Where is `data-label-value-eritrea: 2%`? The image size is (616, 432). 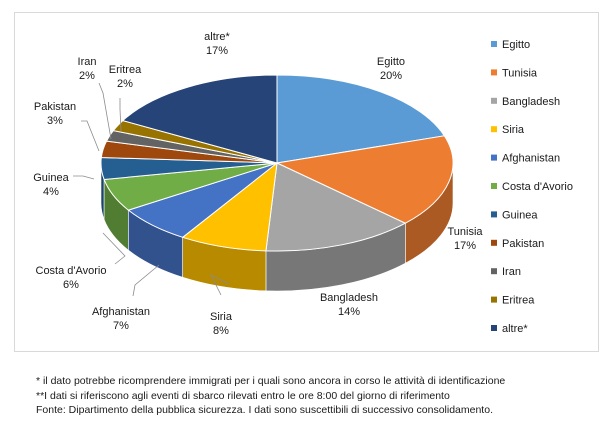
data-label-value-eritrea: 2% is located at coordinates (125, 84).